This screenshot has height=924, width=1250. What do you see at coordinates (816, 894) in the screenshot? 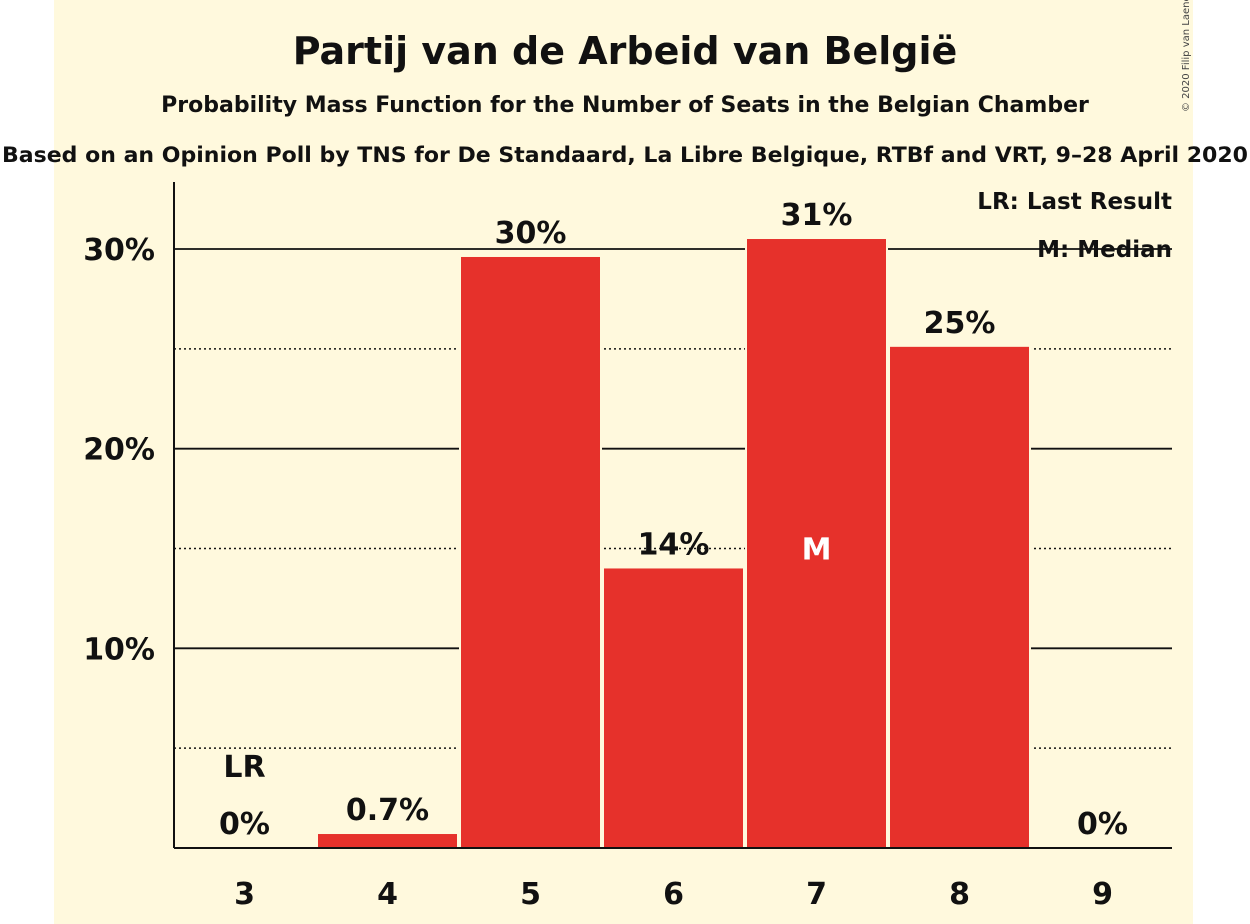
I see `x-tick-label: 7` at bounding box center [816, 894].